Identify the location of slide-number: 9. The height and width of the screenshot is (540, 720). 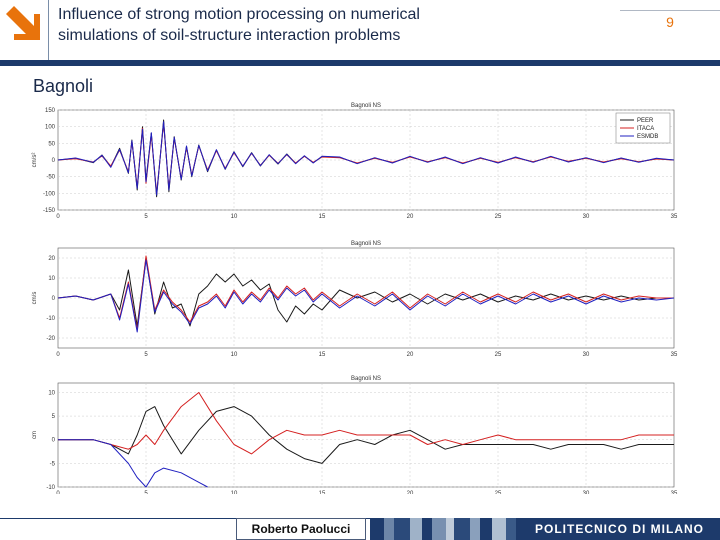
(670, 22).